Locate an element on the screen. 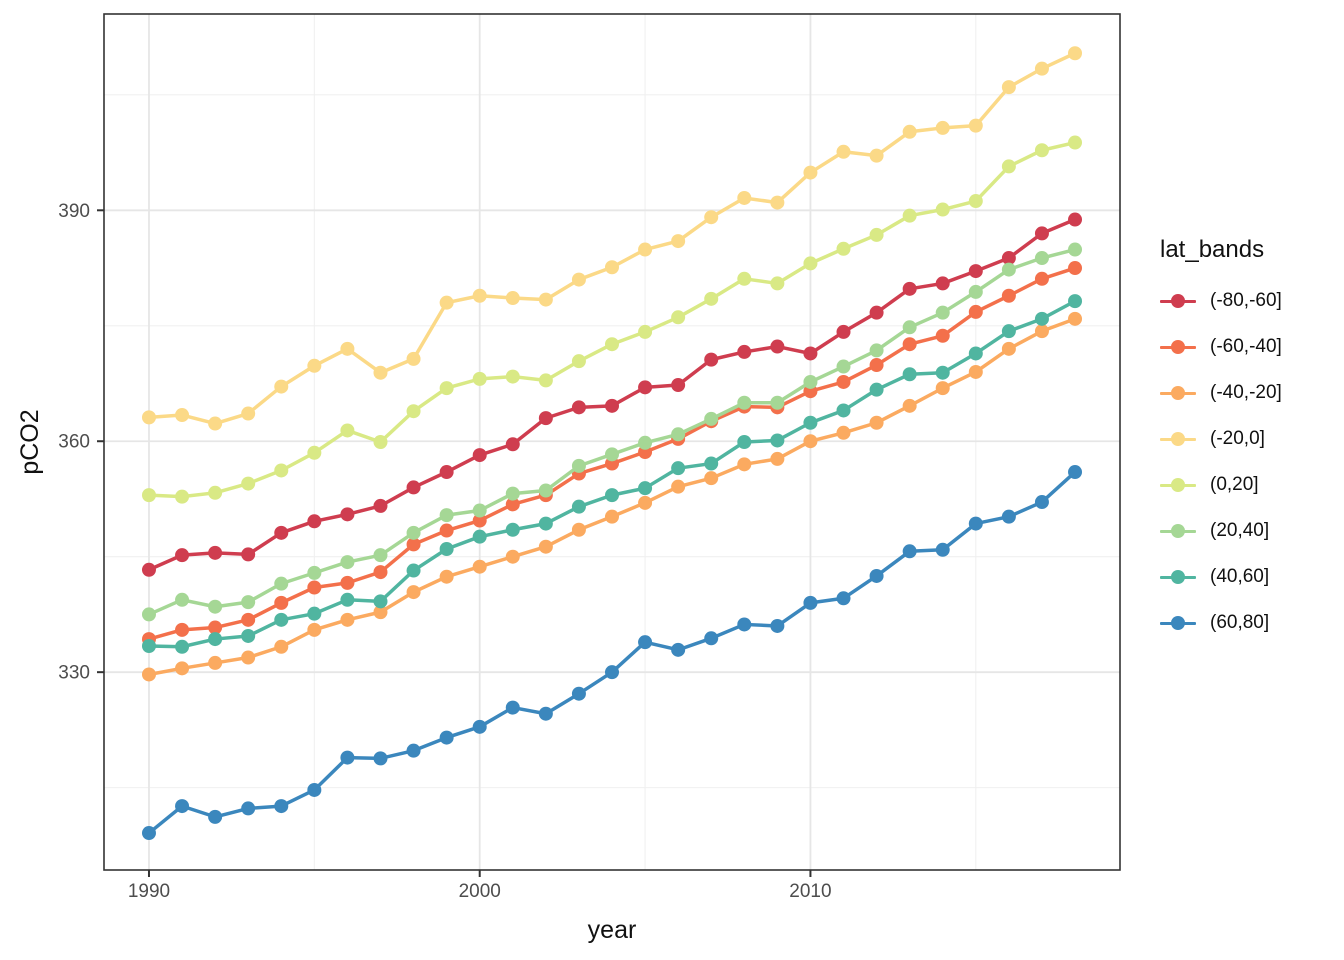 The height and width of the screenshot is (960, 1344). x-tick-label: 1990 is located at coordinates (149, 891).